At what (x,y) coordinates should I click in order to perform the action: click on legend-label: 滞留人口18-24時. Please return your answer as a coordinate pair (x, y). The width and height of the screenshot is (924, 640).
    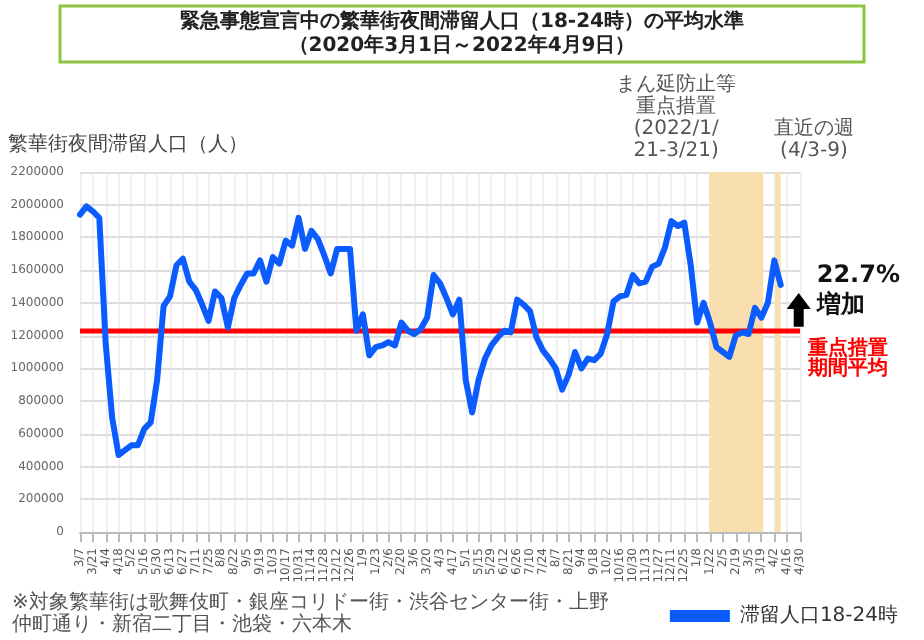
    Looking at the image, I should click on (819, 615).